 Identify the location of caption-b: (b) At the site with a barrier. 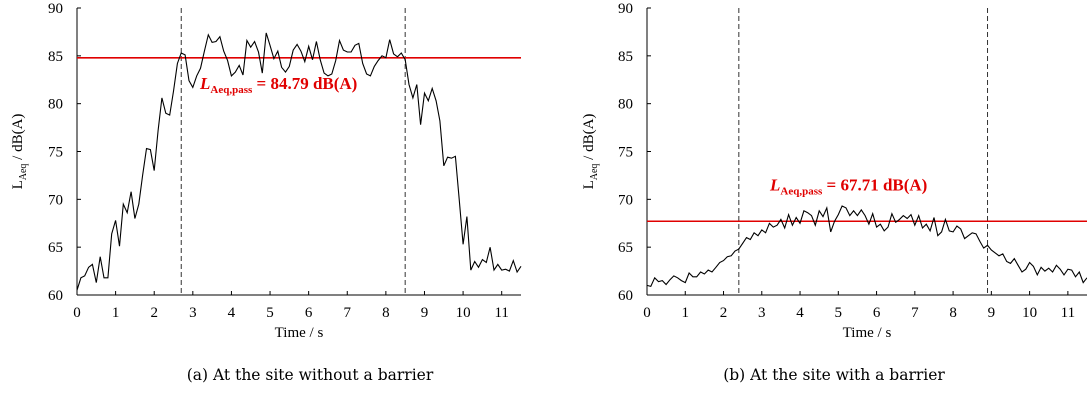
(834, 375).